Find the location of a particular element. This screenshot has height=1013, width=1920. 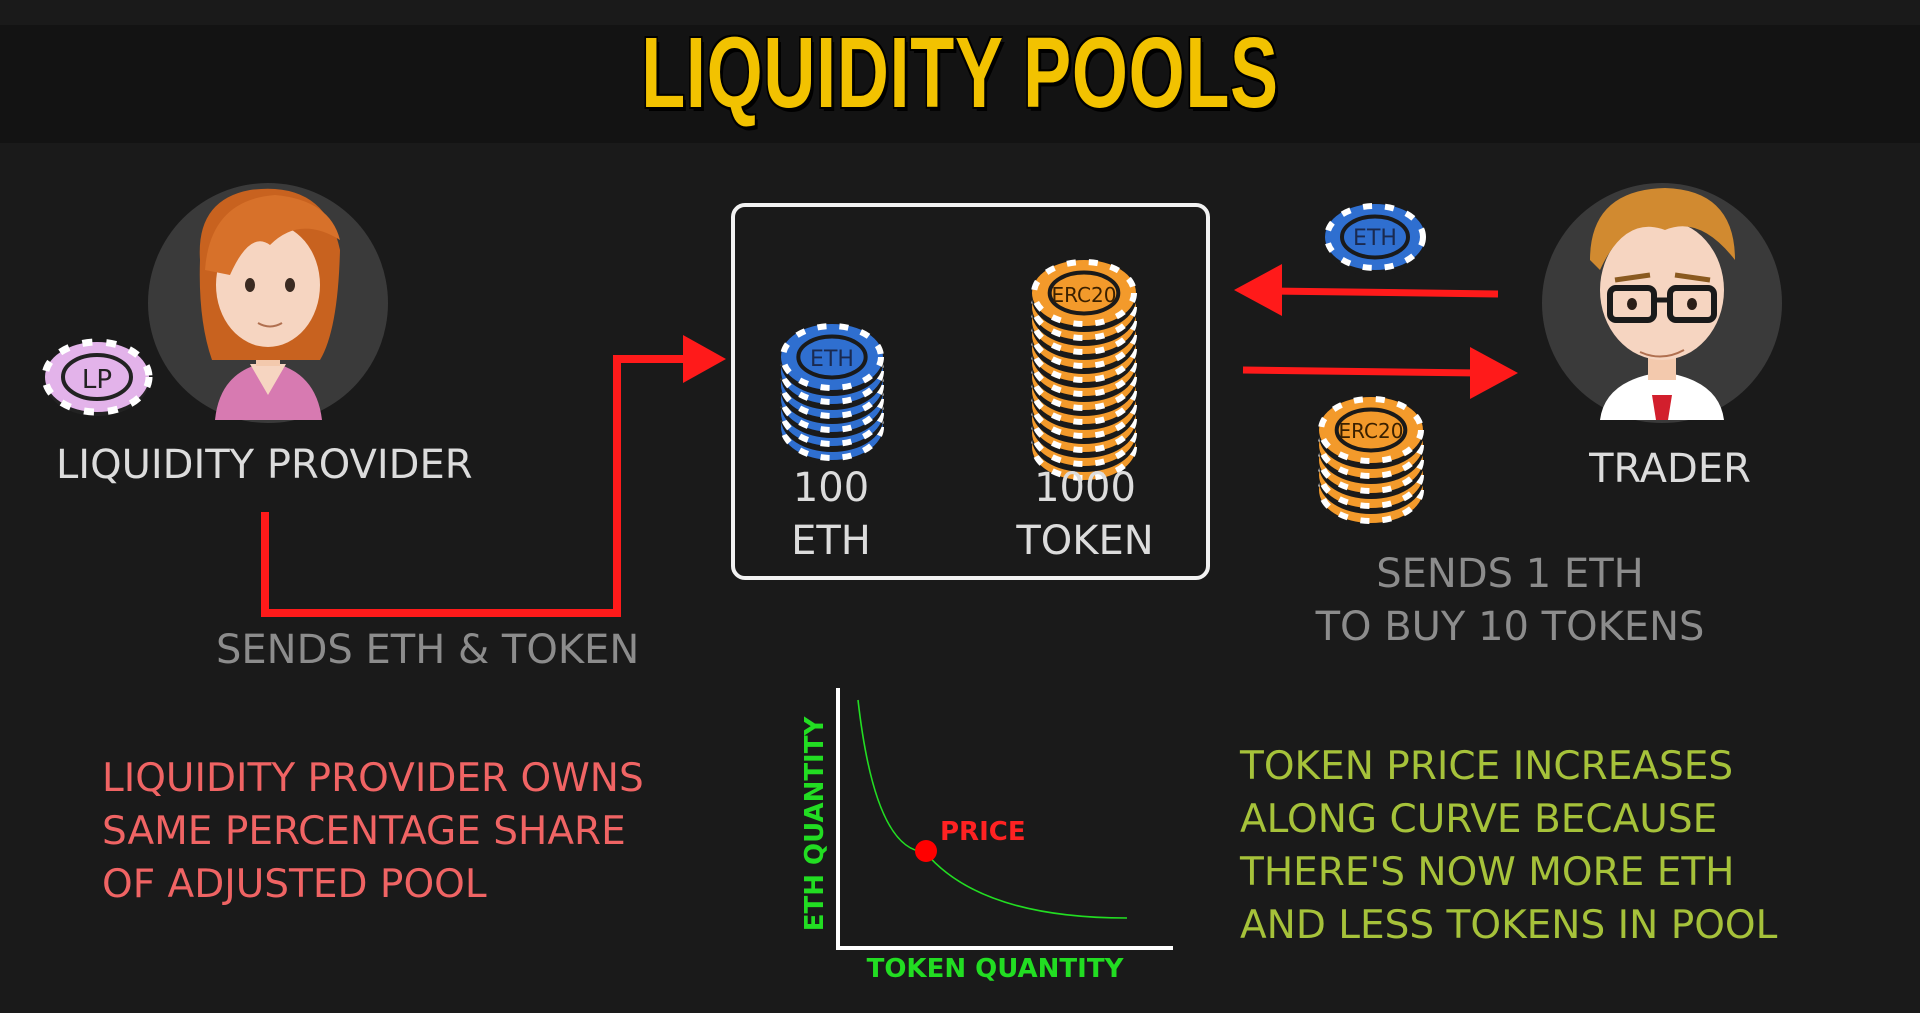

provider-action-label: SENDS ETH & TOKEN is located at coordinates (428, 650).